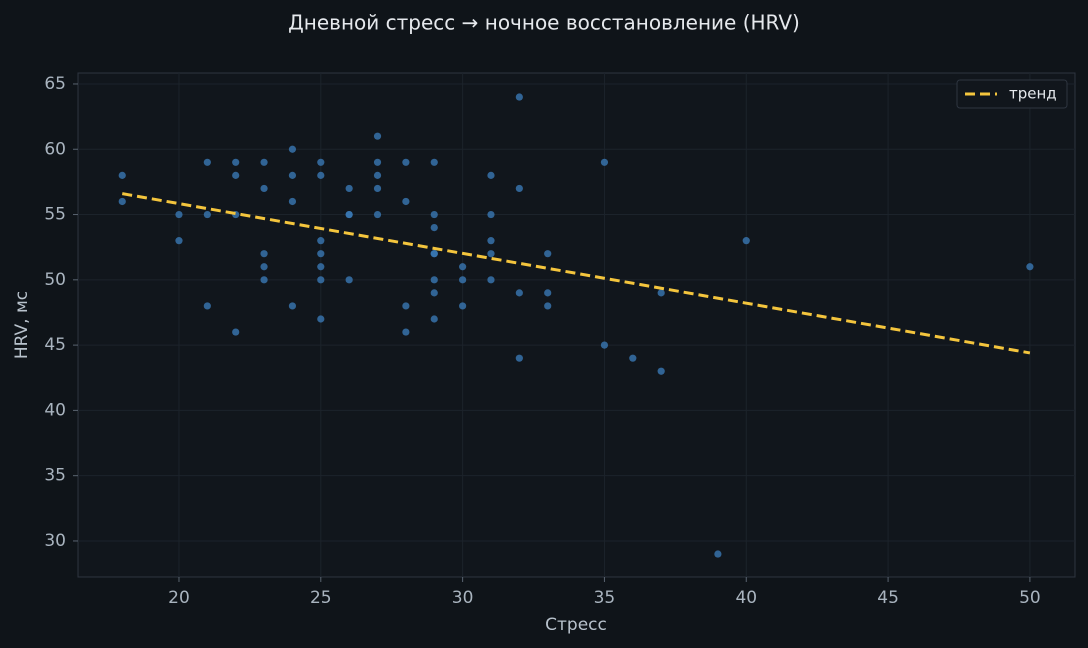  What do you see at coordinates (55, 476) in the screenshot?
I see `y-tick-label: 35` at bounding box center [55, 476].